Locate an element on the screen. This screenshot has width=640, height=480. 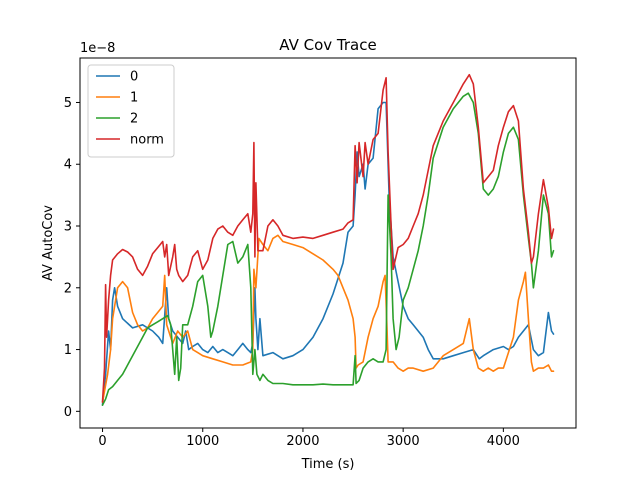
x-tick-label: 2000 is located at coordinates (302, 441).